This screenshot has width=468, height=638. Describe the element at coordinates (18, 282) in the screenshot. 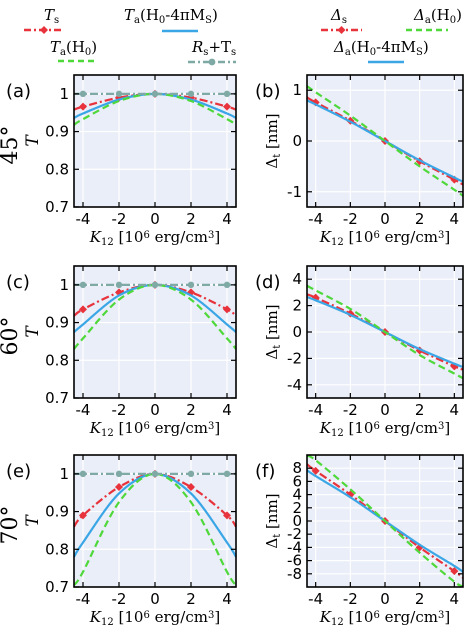

I see `panel-tag: (c)` at that location.